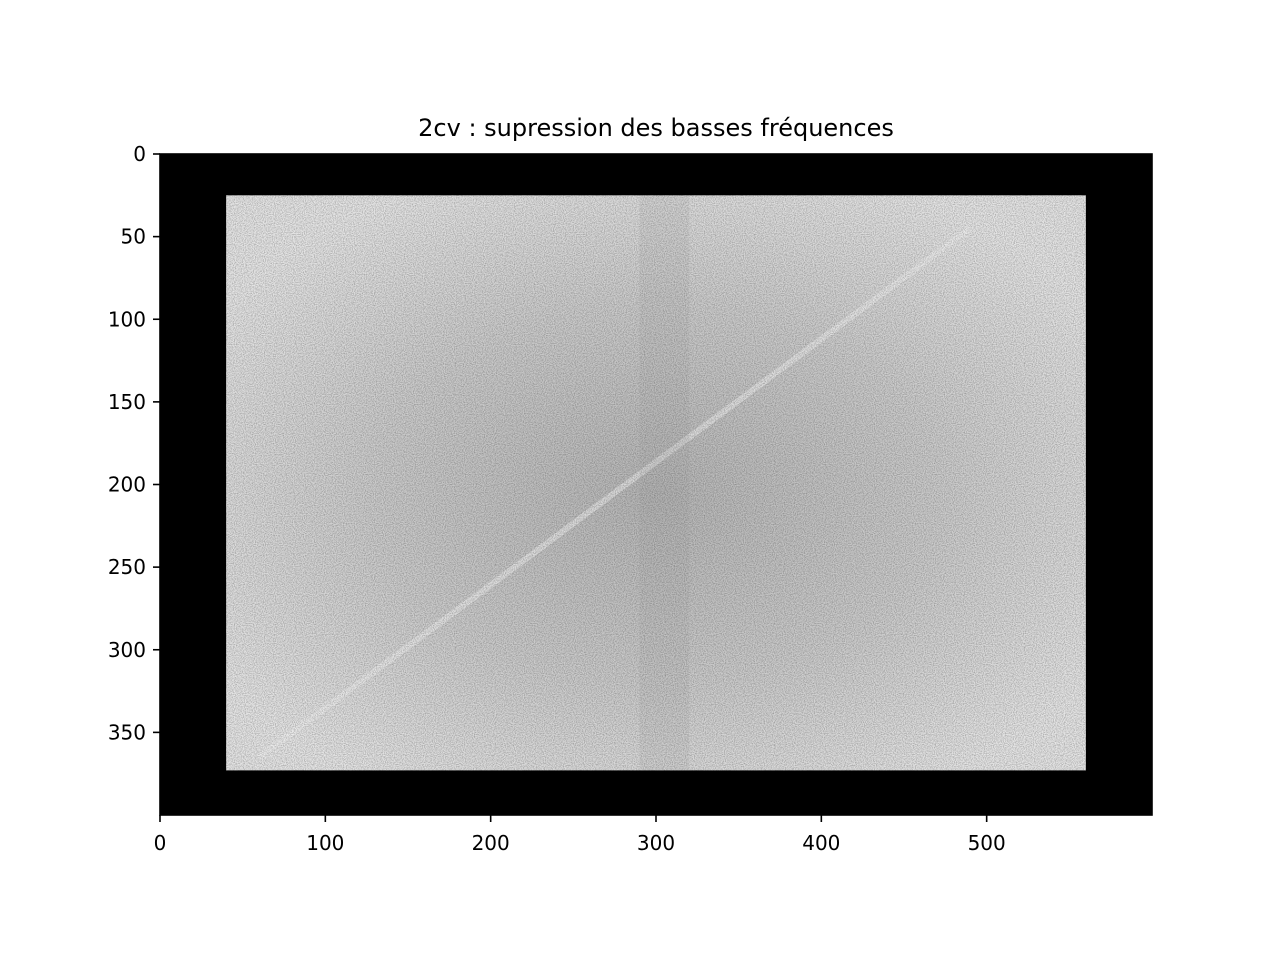 Image resolution: width=1280 pixels, height=960 pixels. Describe the element at coordinates (127, 402) in the screenshot. I see `y-tick-label-150: 150` at that location.